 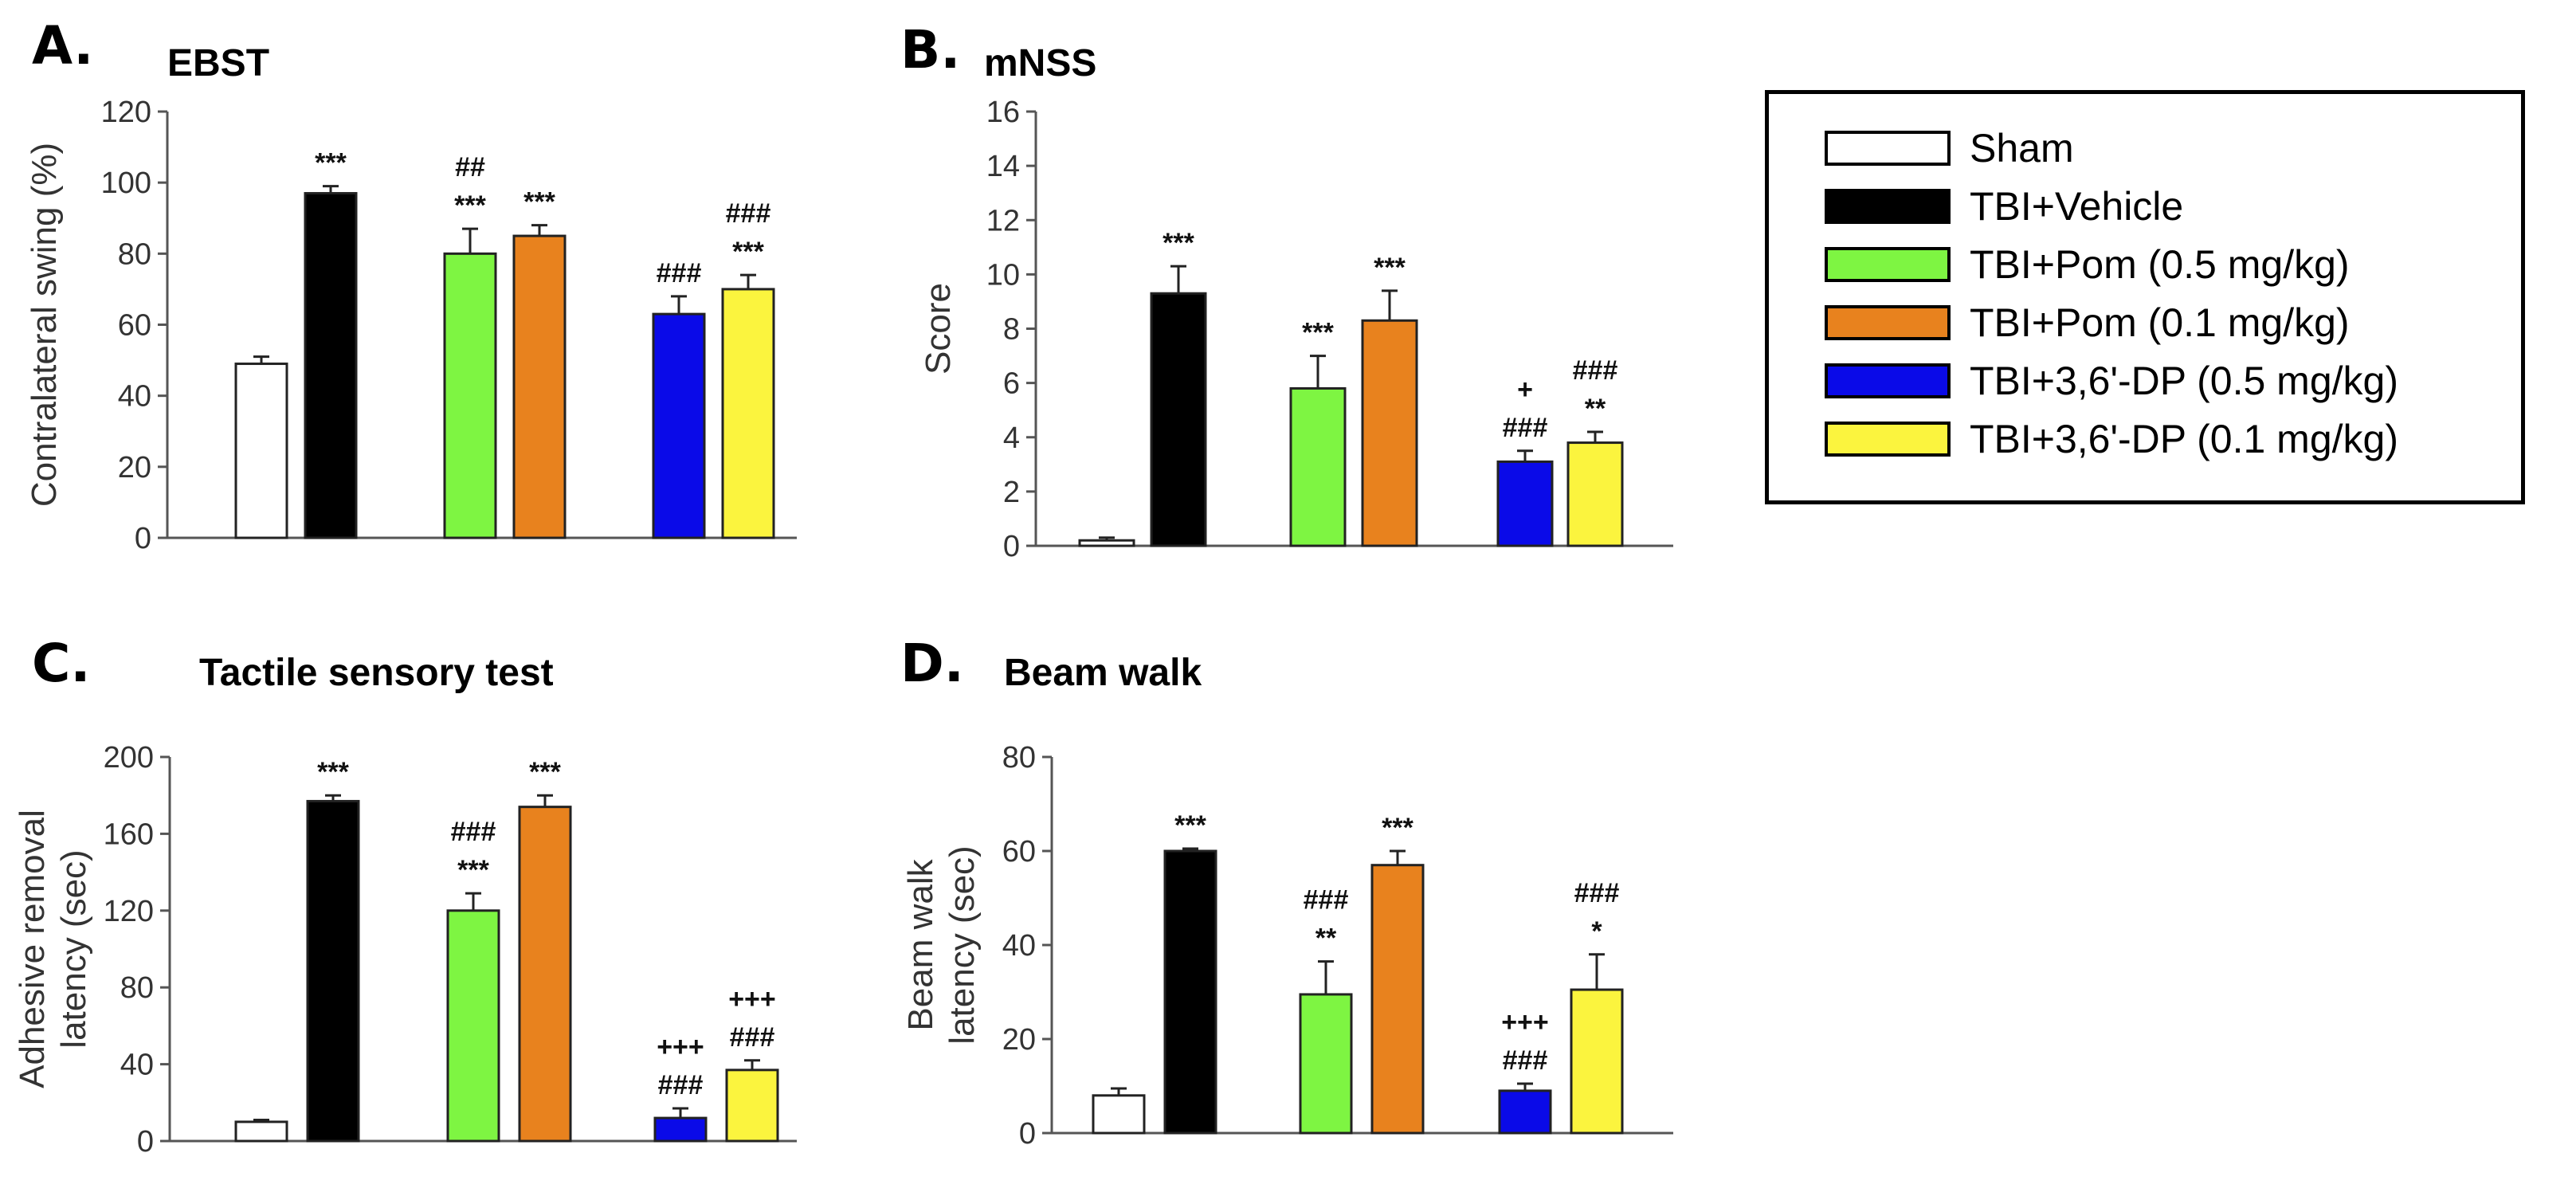 I want to click on legend-label: Sham, so click(x=2022, y=148).